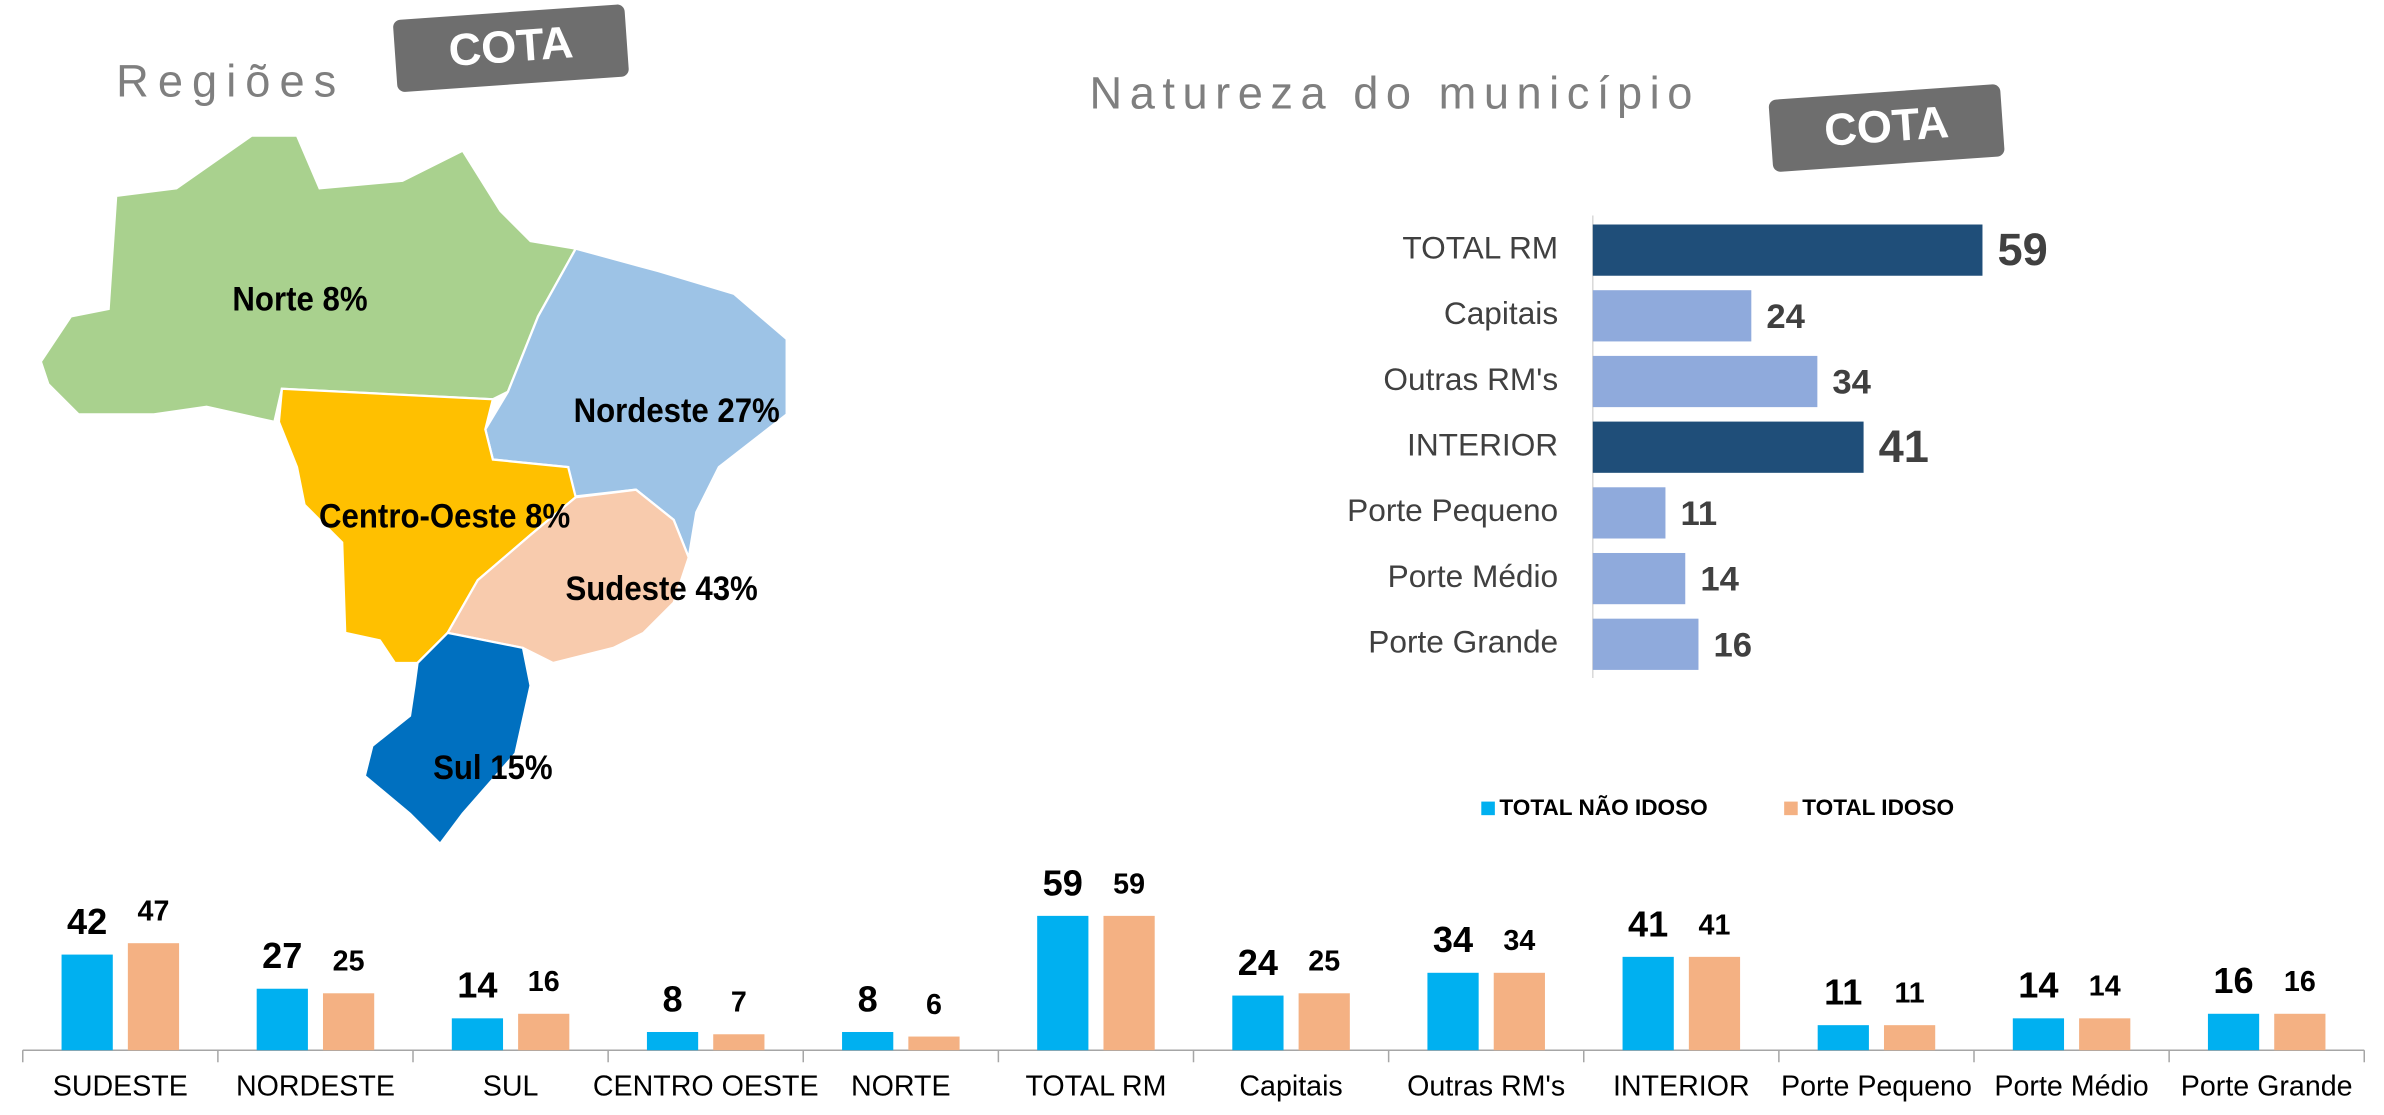 This screenshot has height=1115, width=2384. I want to click on category-label: Outras RM's, so click(1470, 379).